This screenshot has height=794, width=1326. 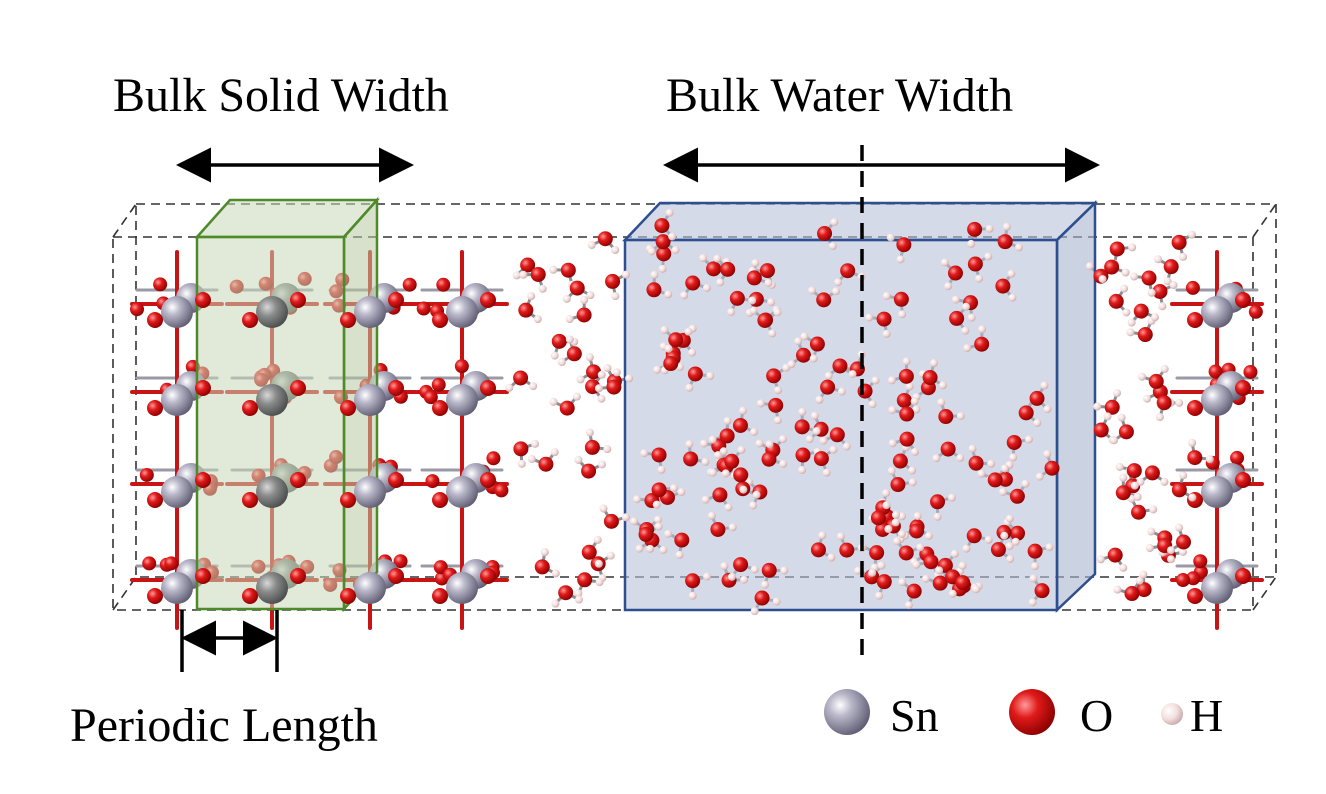 I want to click on h-legend-icon, so click(x=1172, y=714).